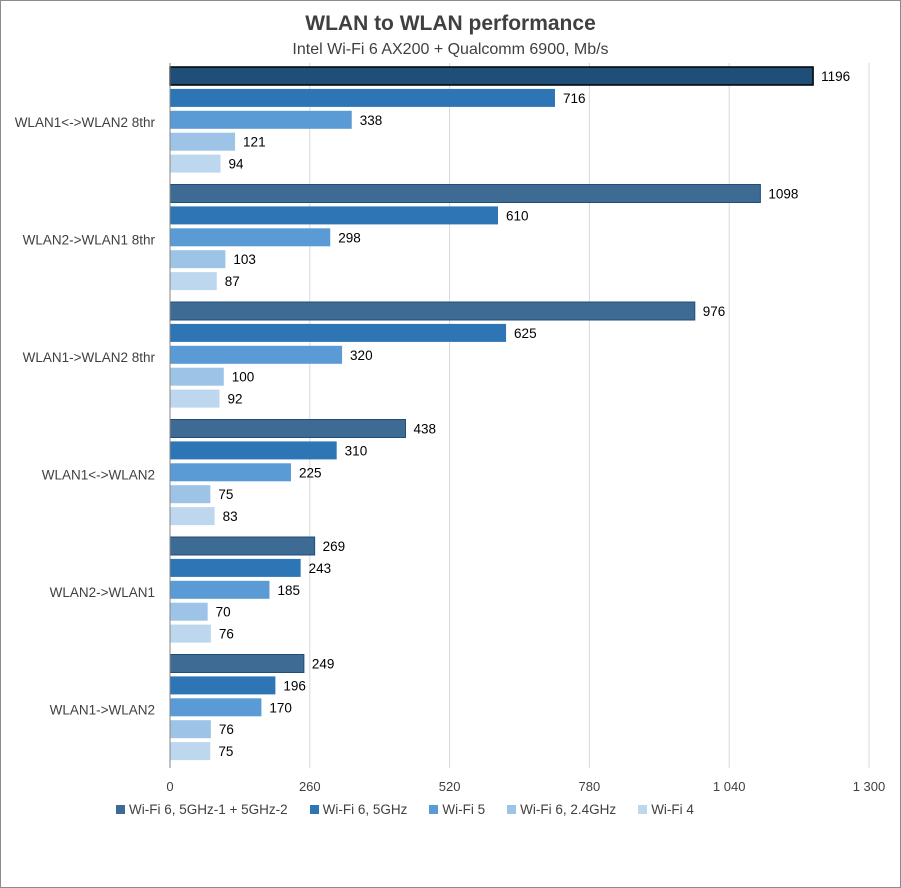 This screenshot has height=888, width=901. Describe the element at coordinates (89, 239) in the screenshot. I see `category-label: WLAN2->WLAN1 8thr` at that location.